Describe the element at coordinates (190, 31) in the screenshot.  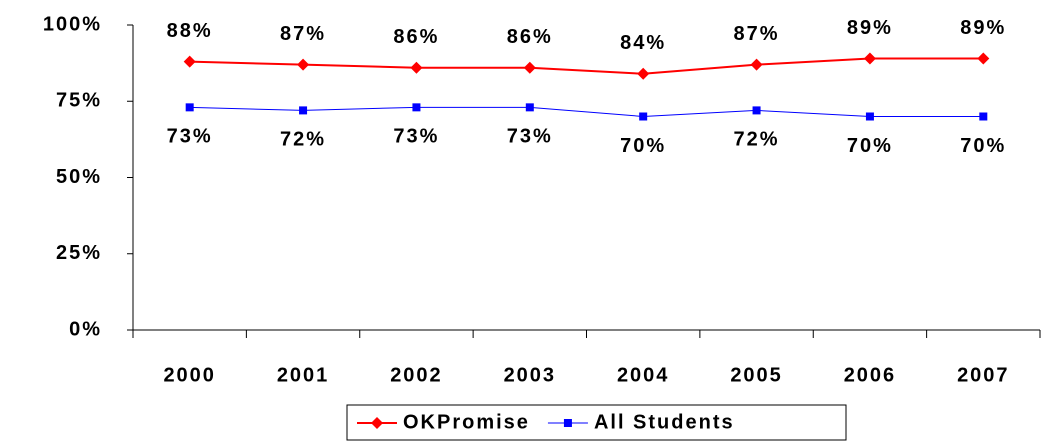
I see `data-label: 88%` at that location.